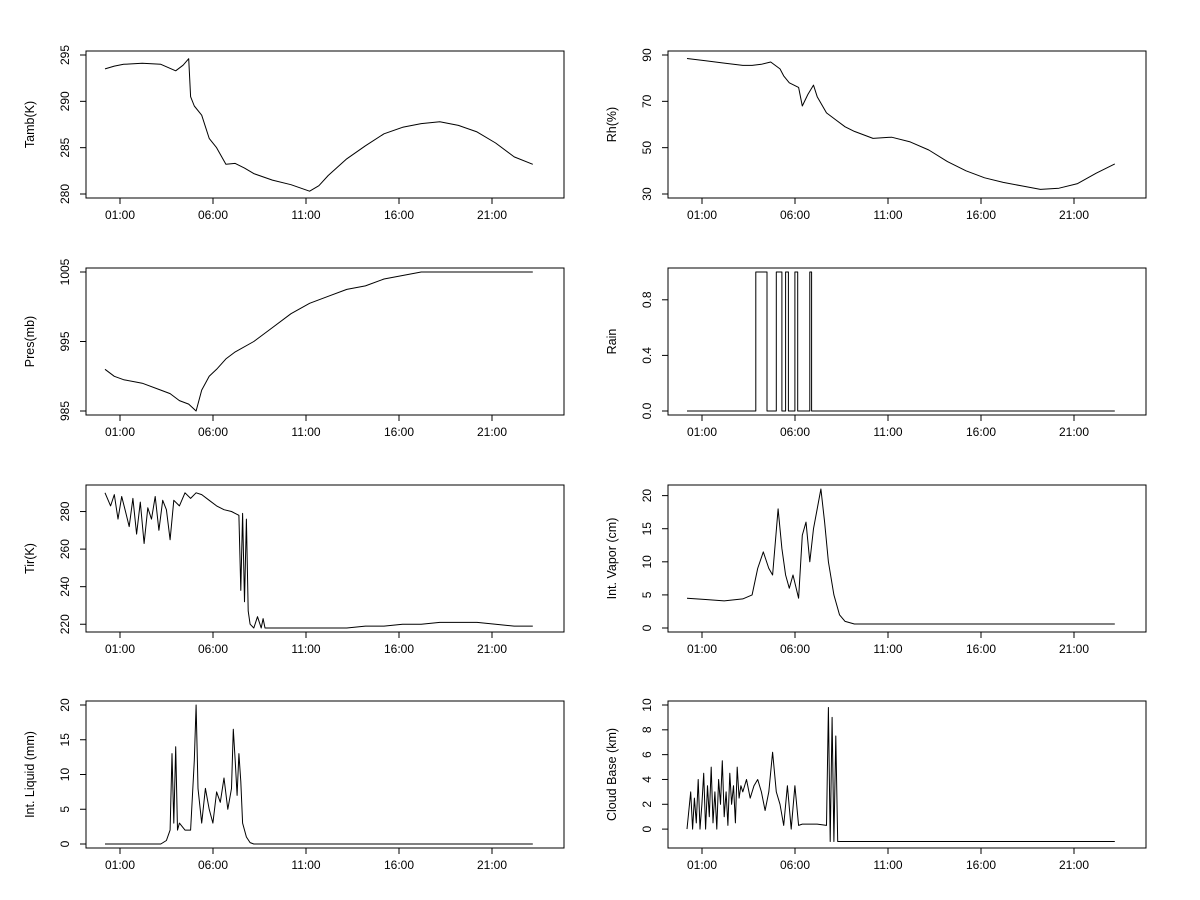 The width and height of the screenshot is (1200, 900). What do you see at coordinates (647, 101) in the screenshot?
I see `y-tick-label: 70` at bounding box center [647, 101].